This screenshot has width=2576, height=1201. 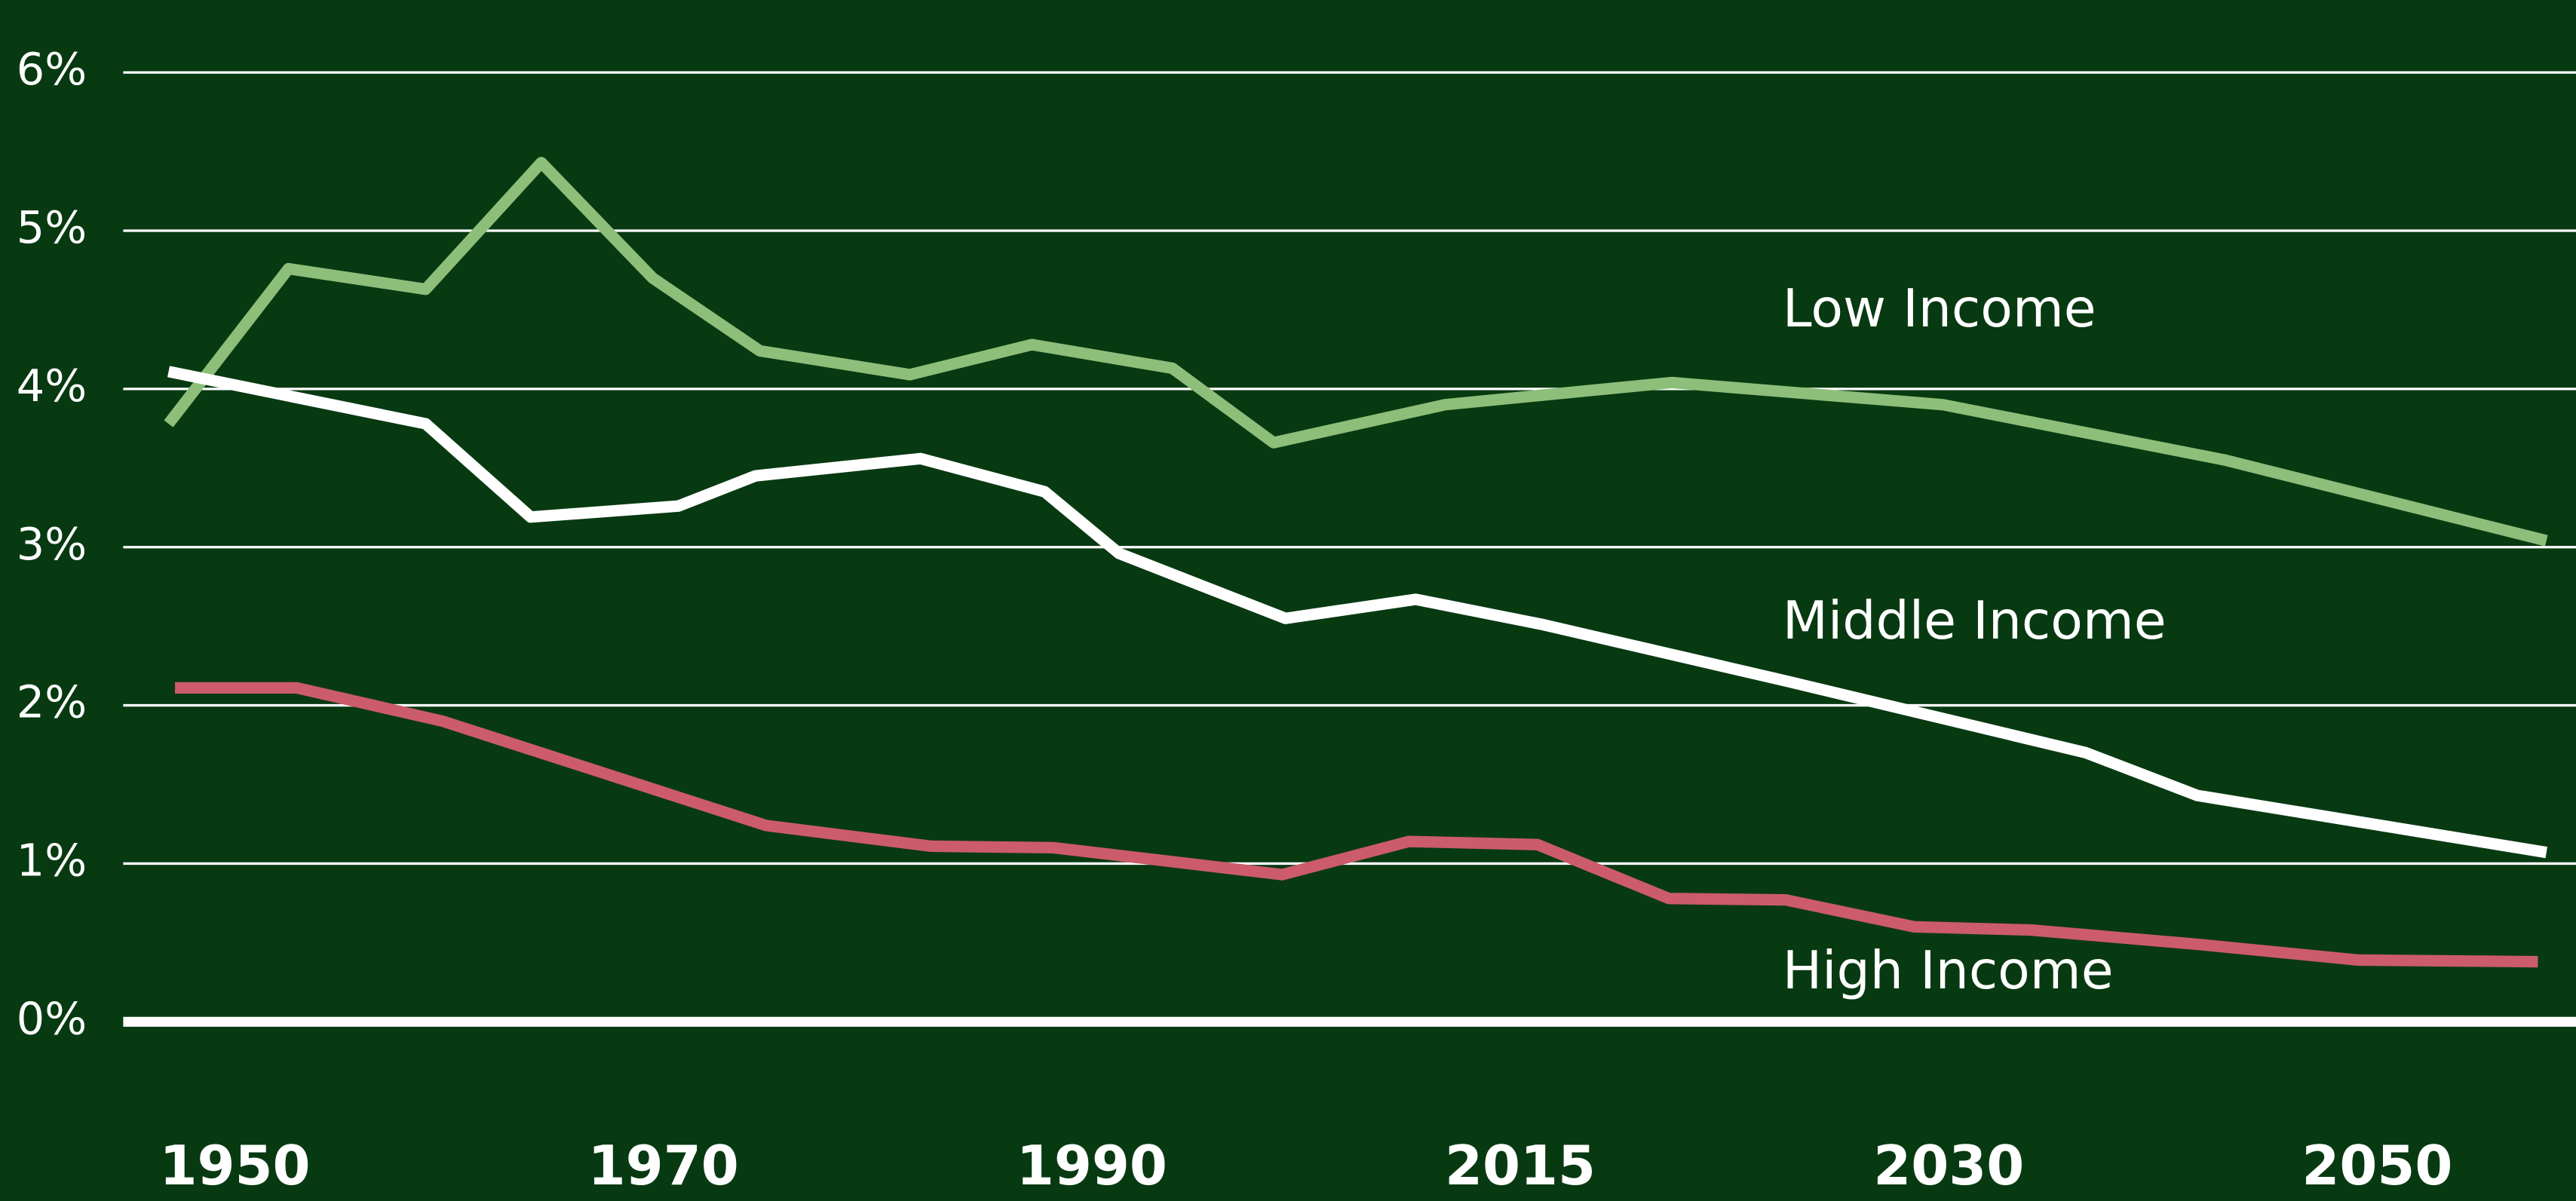 I want to click on x-tick-label: 2015, so click(x=1520, y=1165).